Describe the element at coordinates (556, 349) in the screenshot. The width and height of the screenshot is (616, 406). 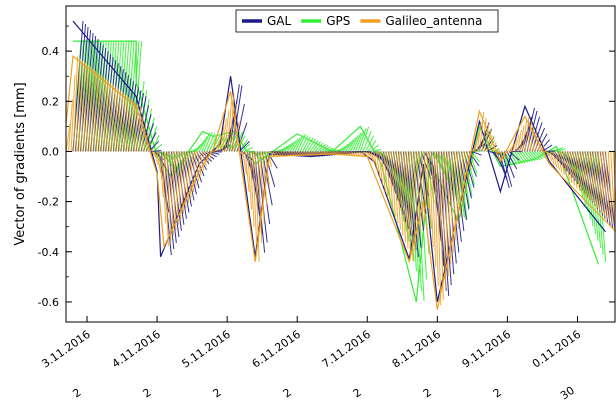
I see `x-tick-label: 0.11.2016` at that location.